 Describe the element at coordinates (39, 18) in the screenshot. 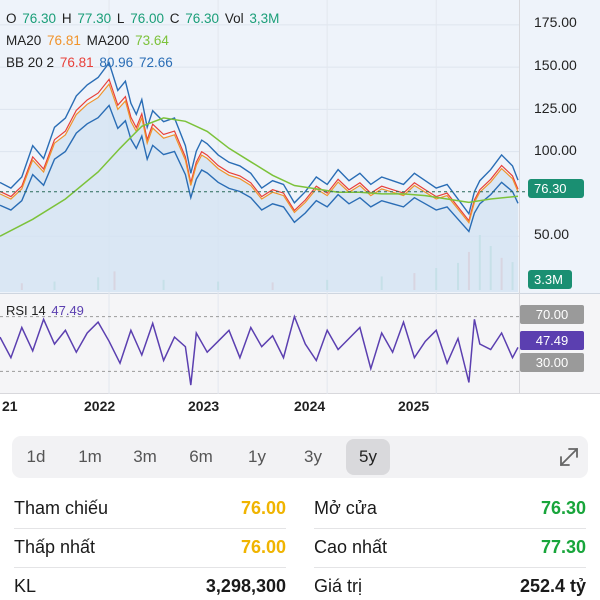

I see `open-value: 76.30` at that location.